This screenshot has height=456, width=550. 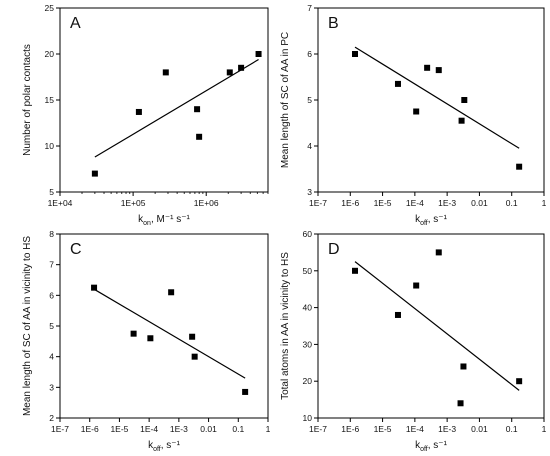 I want to click on x-axis-label-sub: on, so click(x=147, y=223).